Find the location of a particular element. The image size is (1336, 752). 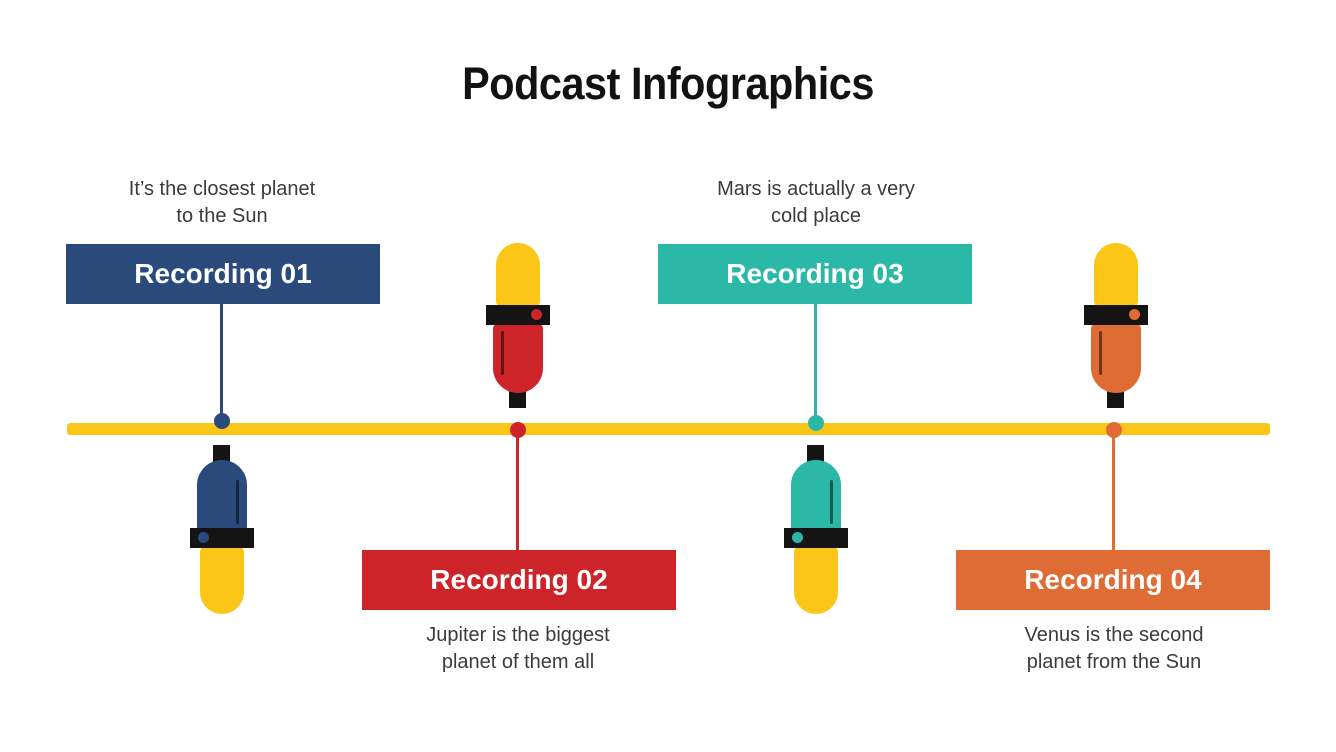

recording-2-label-box: Recording 02 is located at coordinates (519, 580).